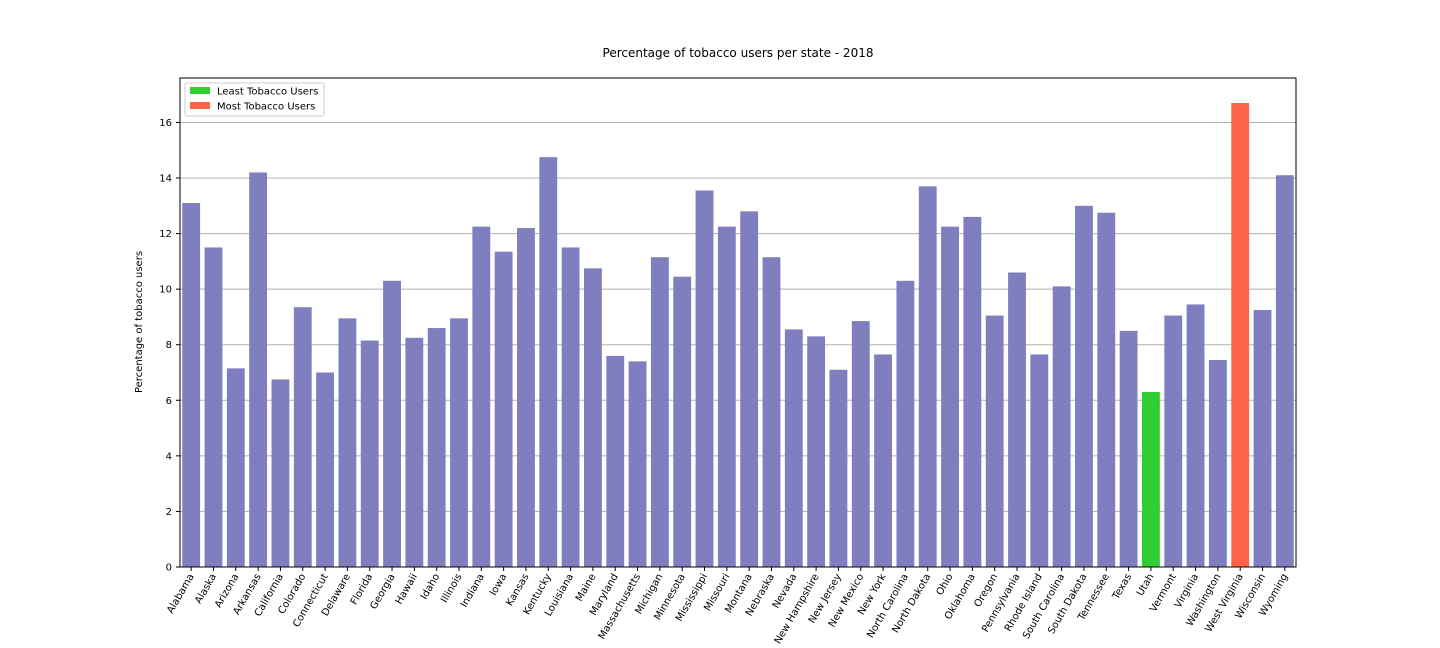 Image resolution: width=1440 pixels, height=648 pixels. I want to click on x-tick-label: Alabama, so click(181, 594).